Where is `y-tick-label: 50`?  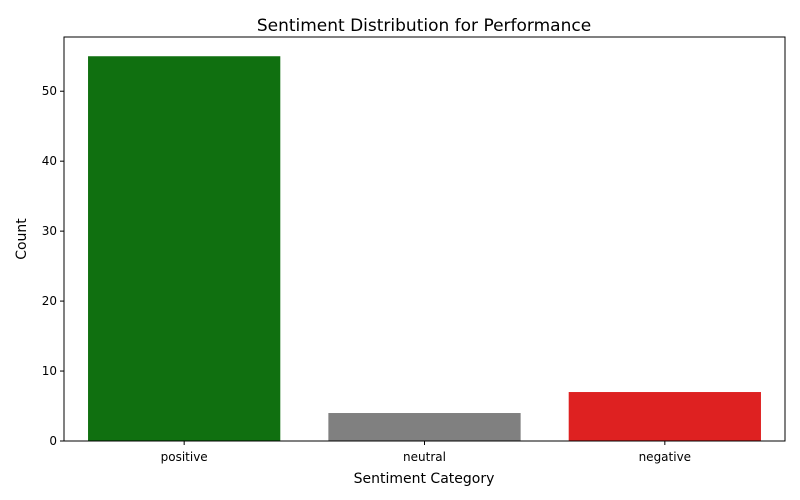 y-tick-label: 50 is located at coordinates (49, 91).